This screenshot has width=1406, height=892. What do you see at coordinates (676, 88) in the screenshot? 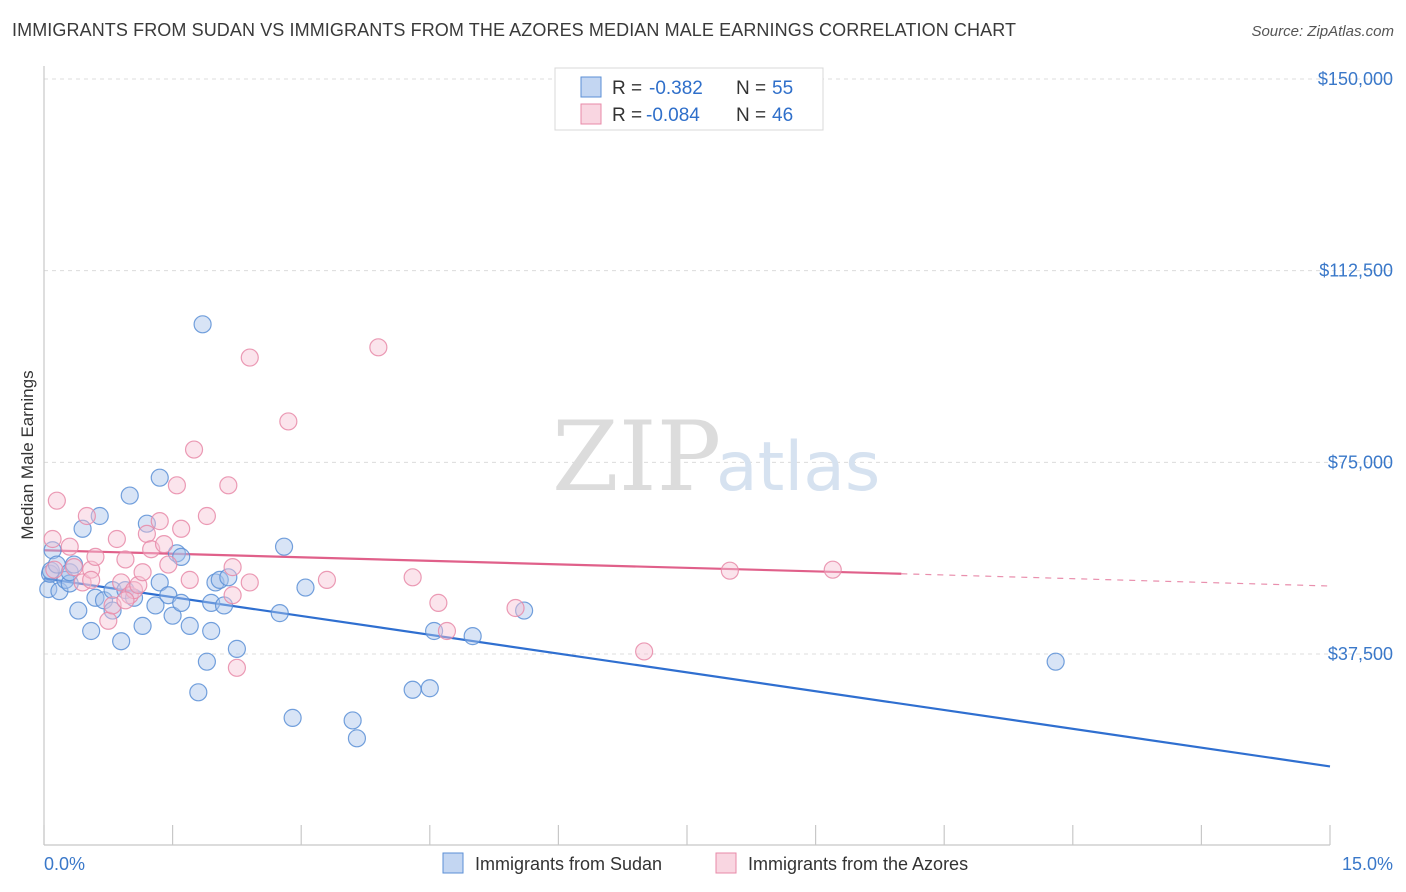
I see `legend-r-value-sudan: -0.382` at bounding box center [676, 88].